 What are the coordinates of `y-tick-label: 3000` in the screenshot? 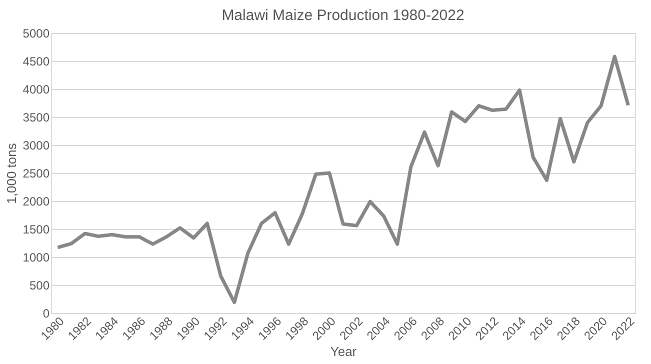 It's located at (36, 145).